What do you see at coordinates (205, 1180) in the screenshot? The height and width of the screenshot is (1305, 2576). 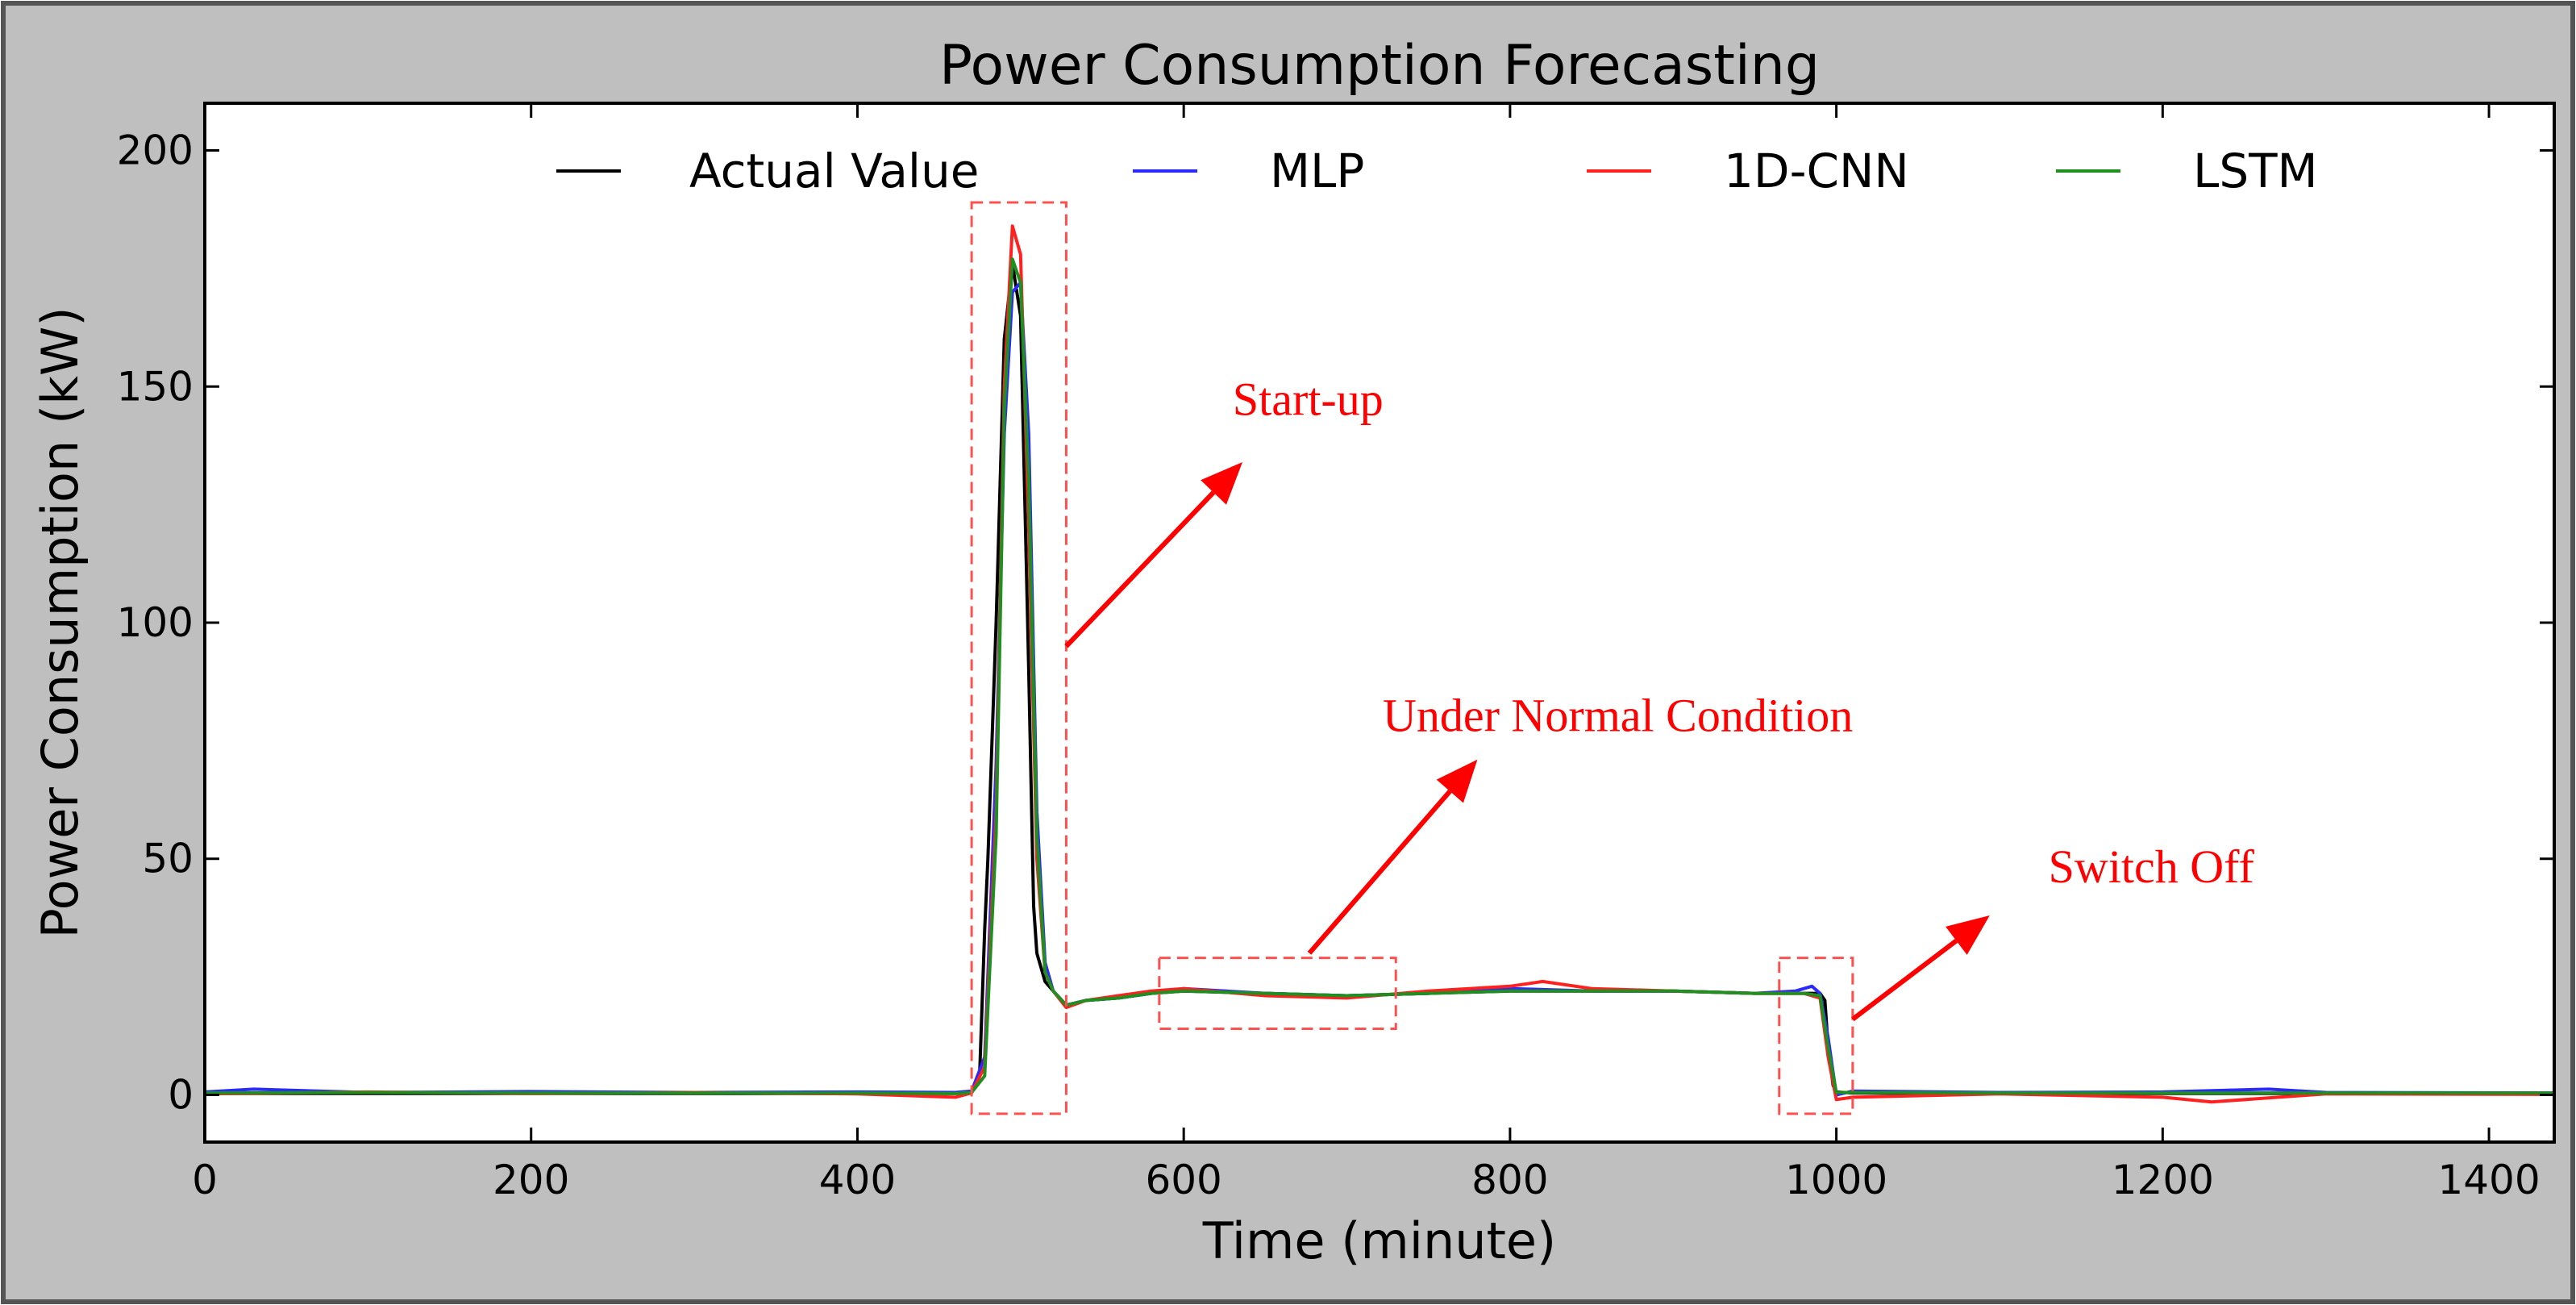 I see `x-tick-label: 0` at bounding box center [205, 1180].